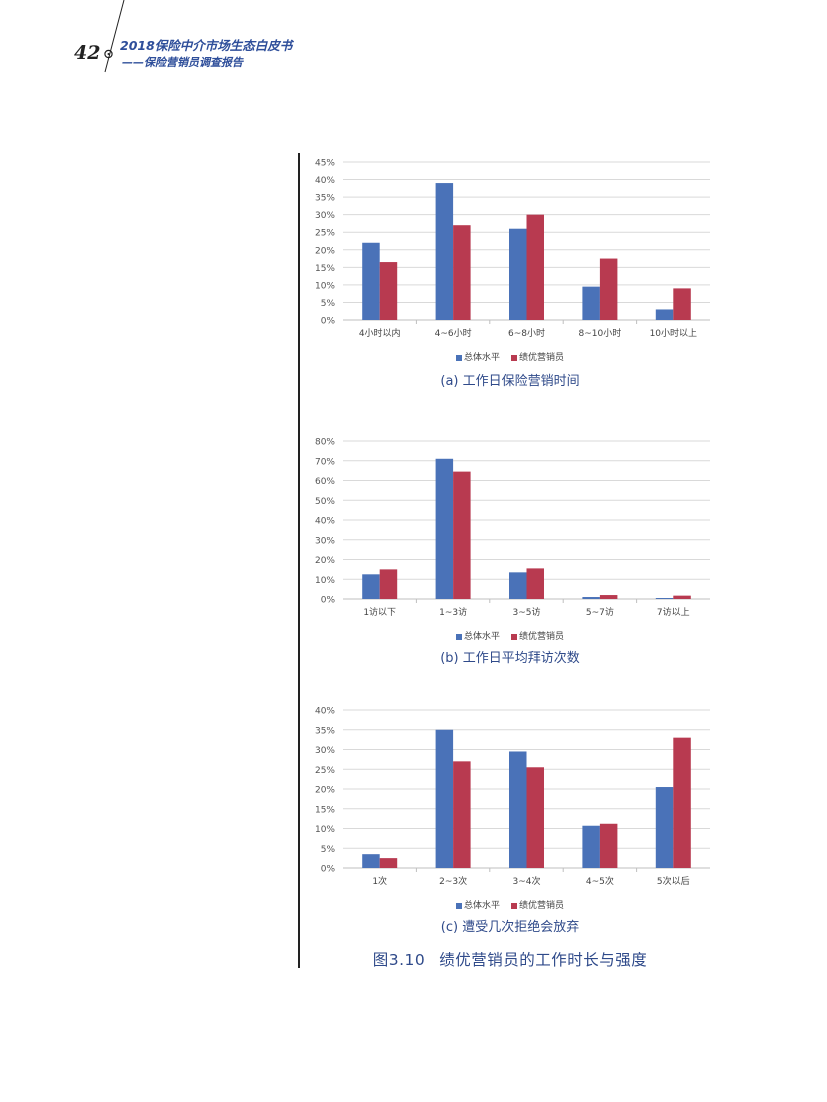 This screenshot has height=1102, width=827. I want to click on margin-rule, so click(299, 560).